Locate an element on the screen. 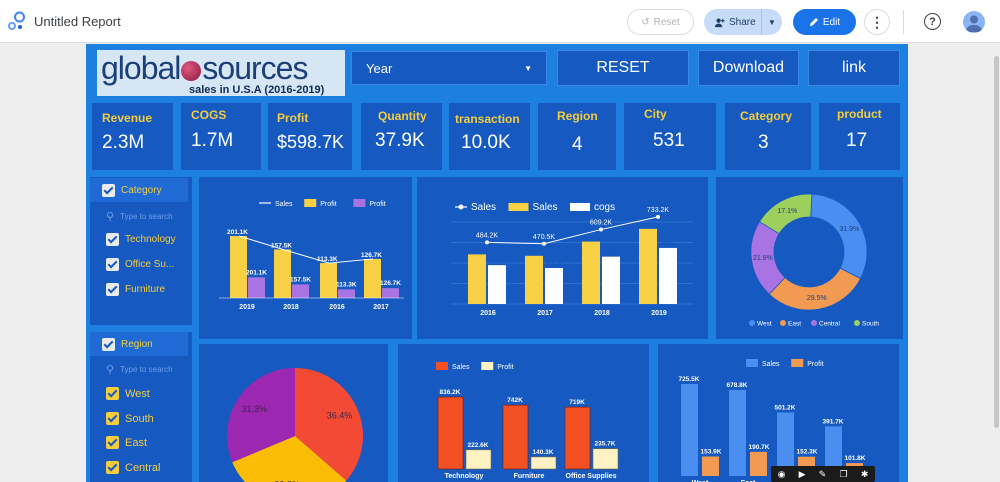 The image size is (1000, 482). kpi-profit: Profit $598.7K is located at coordinates (310, 136).